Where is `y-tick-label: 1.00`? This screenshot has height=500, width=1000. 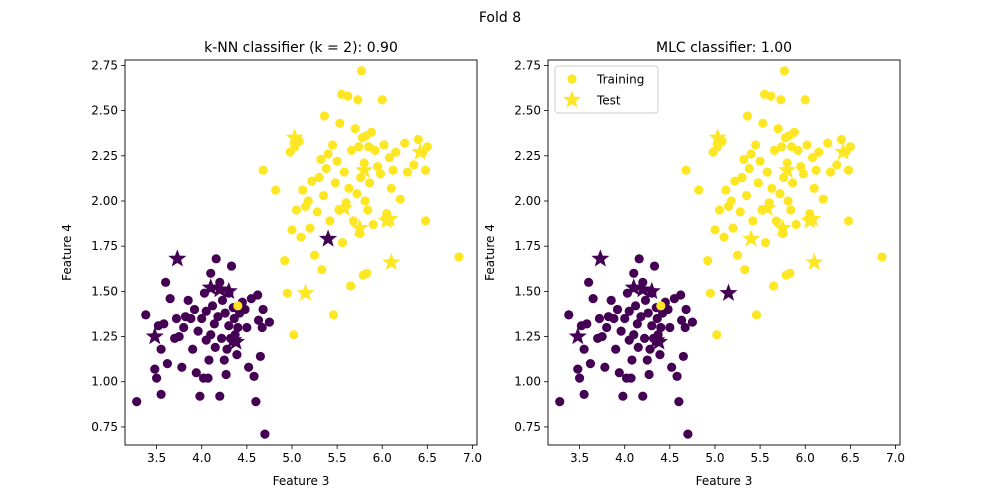 y-tick-label: 1.00 is located at coordinates (104, 382).